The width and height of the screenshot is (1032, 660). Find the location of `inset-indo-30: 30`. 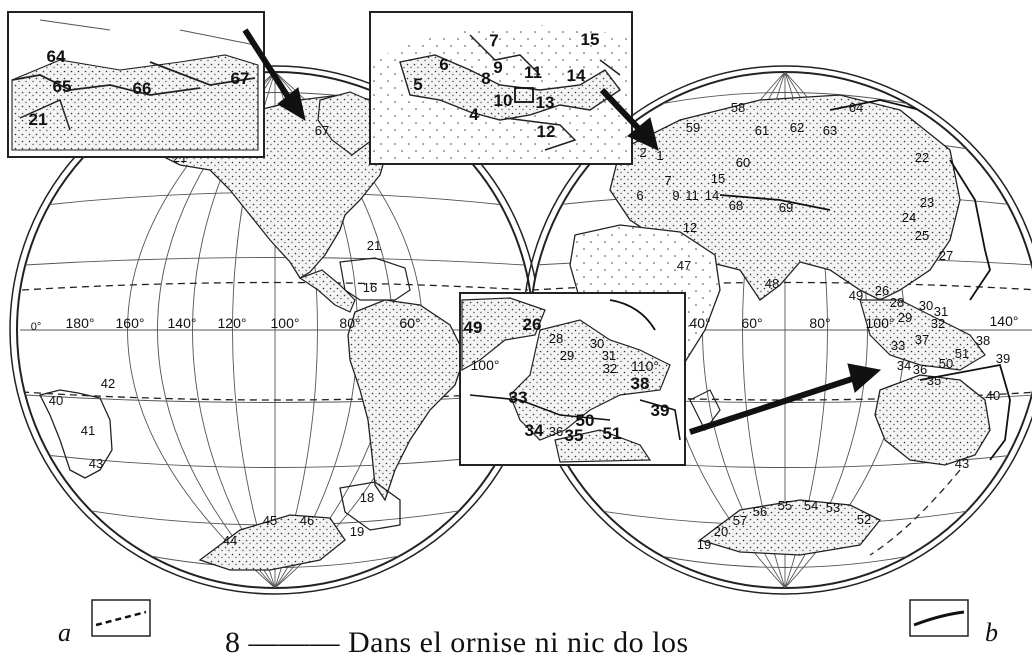

inset-indo-30: 30 is located at coordinates (597, 343).